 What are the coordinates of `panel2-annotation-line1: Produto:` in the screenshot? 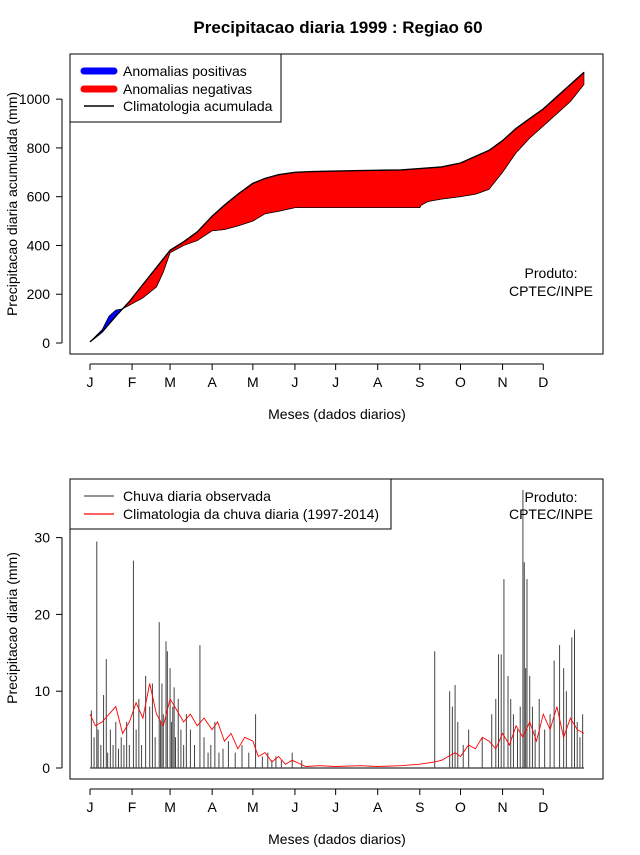 It's located at (551, 497).